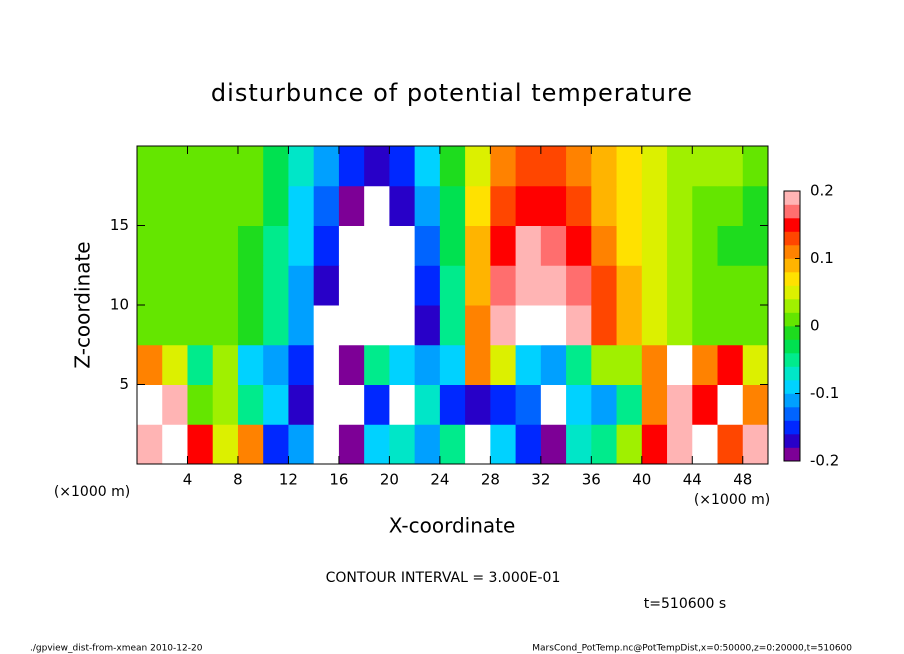 Image resolution: width=904 pixels, height=654 pixels. What do you see at coordinates (92, 492) in the screenshot?
I see `y-unit: (×1000 m)` at bounding box center [92, 492].